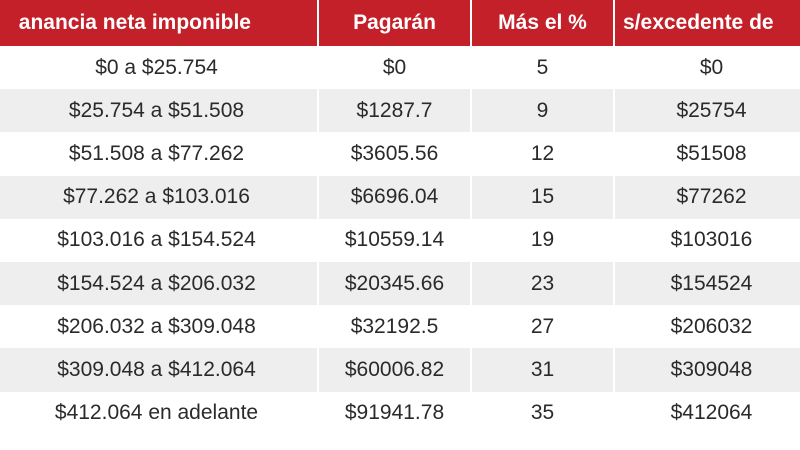  What do you see at coordinates (543, 327) in the screenshot?
I see `cell-rate-percent: 27` at bounding box center [543, 327].